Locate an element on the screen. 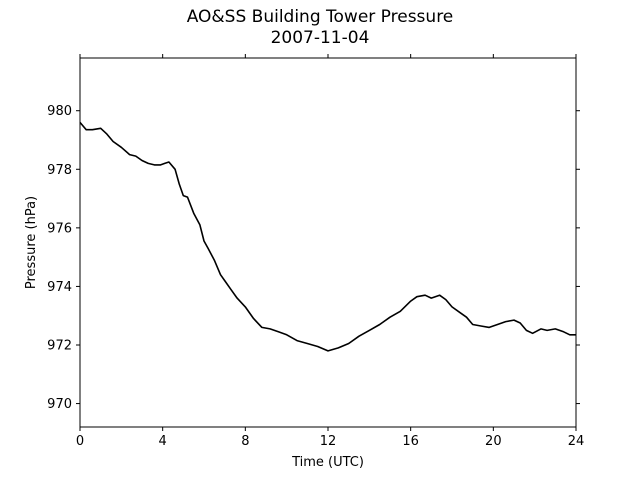 This screenshot has height=480, width=640. chart-title: AO&SS Building Tower Pressure is located at coordinates (320, 17).